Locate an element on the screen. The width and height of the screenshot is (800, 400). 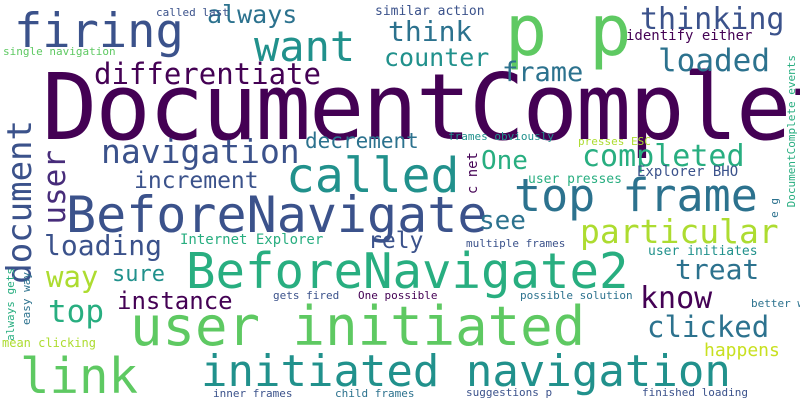
word-presses-esc: presses ESC is located at coordinates (614, 141).